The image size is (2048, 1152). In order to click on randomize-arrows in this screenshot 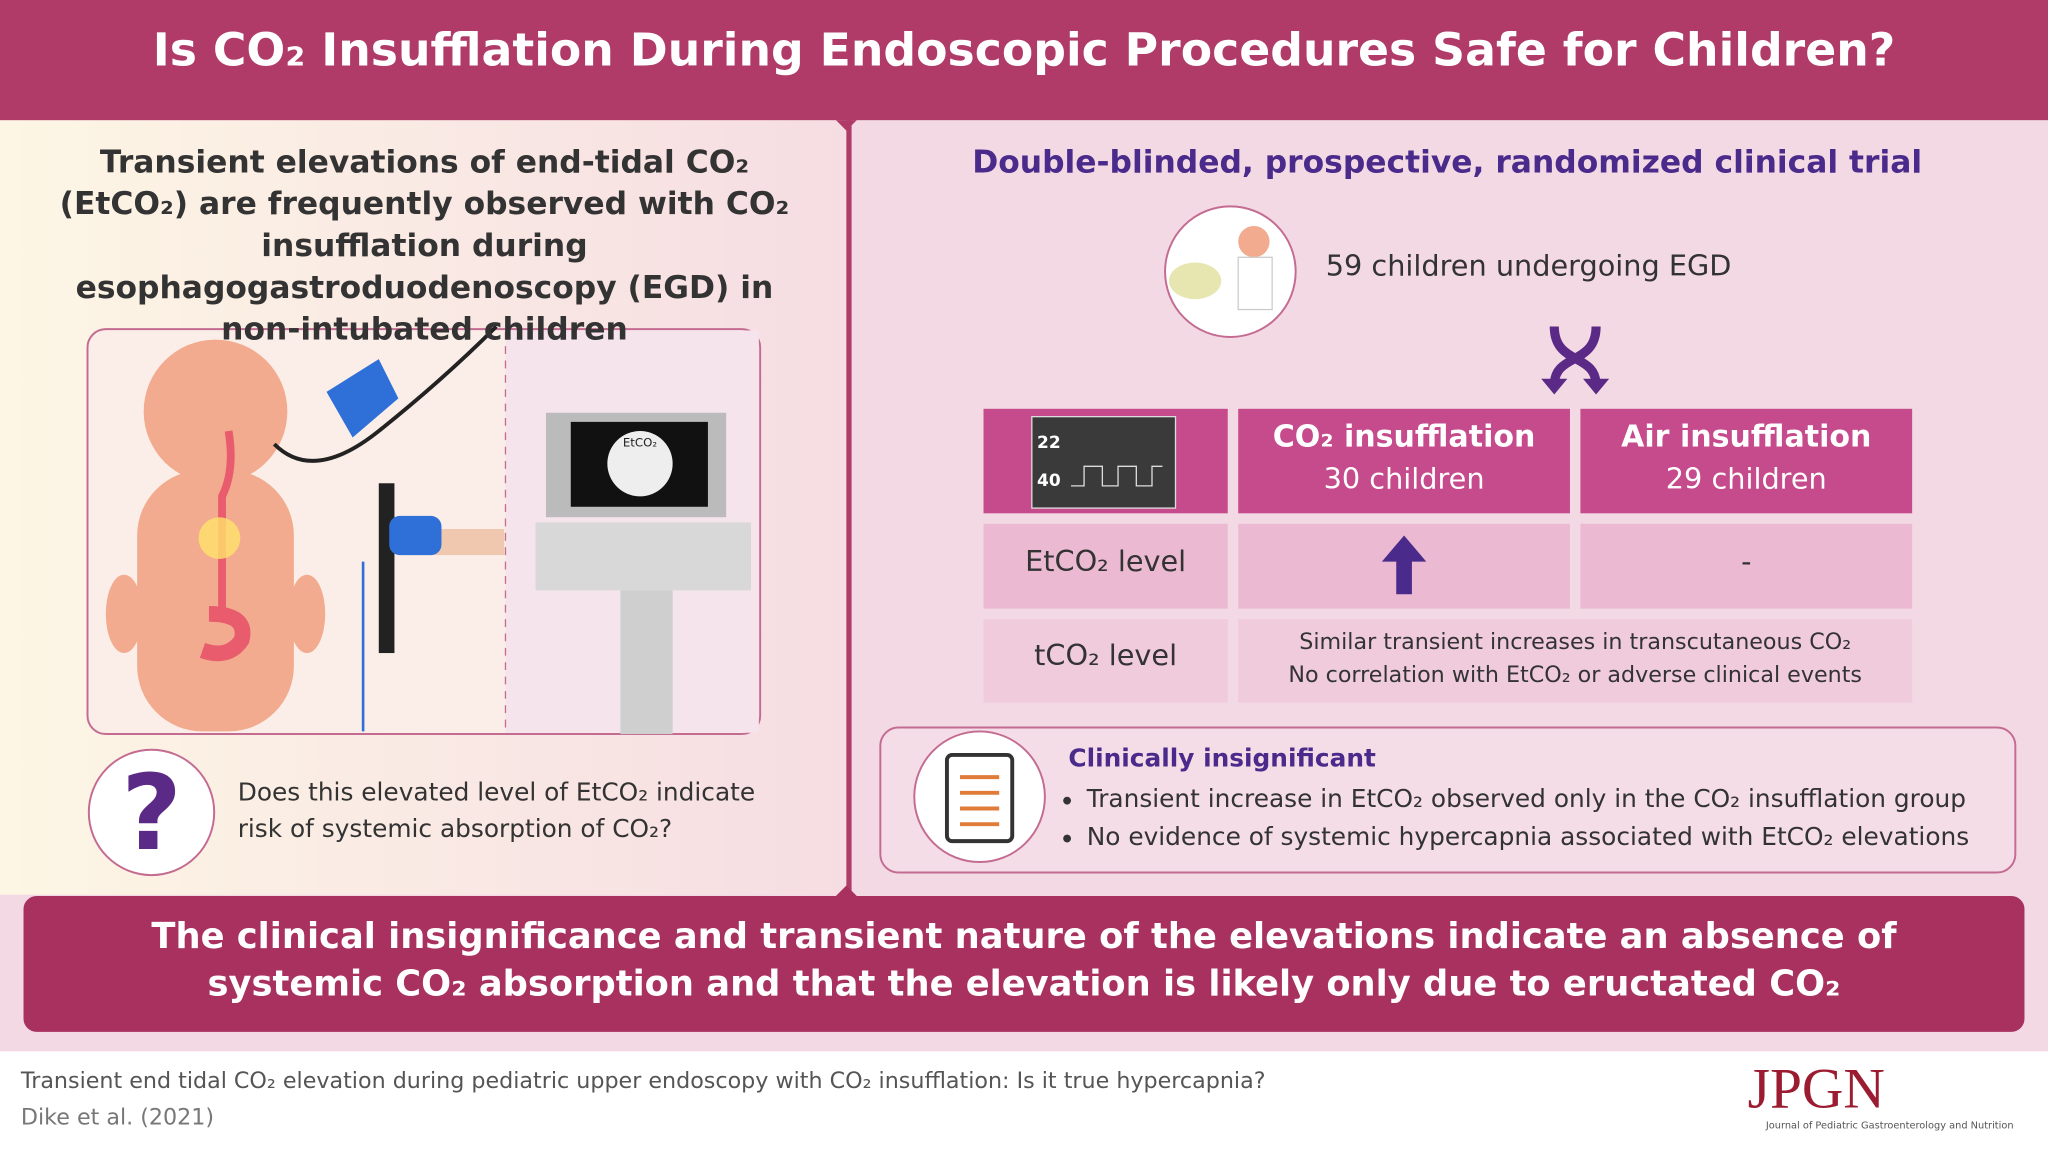, I will do `click(1575, 356)`.